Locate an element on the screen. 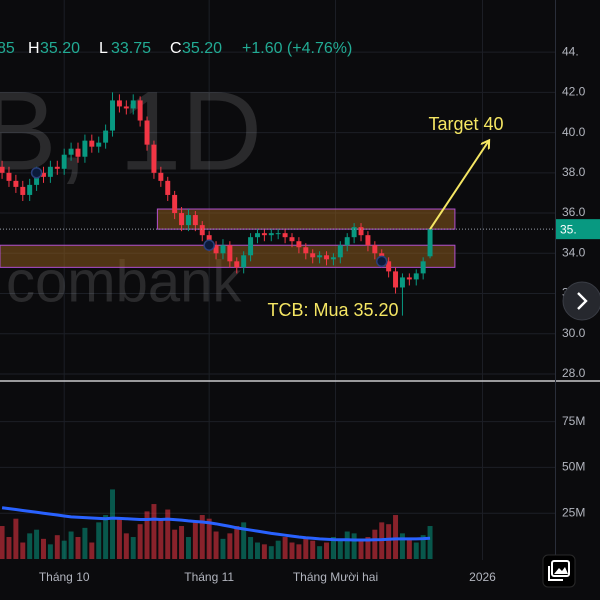 This screenshot has height=600, width=600. y-tick-label: 44. is located at coordinates (570, 51).